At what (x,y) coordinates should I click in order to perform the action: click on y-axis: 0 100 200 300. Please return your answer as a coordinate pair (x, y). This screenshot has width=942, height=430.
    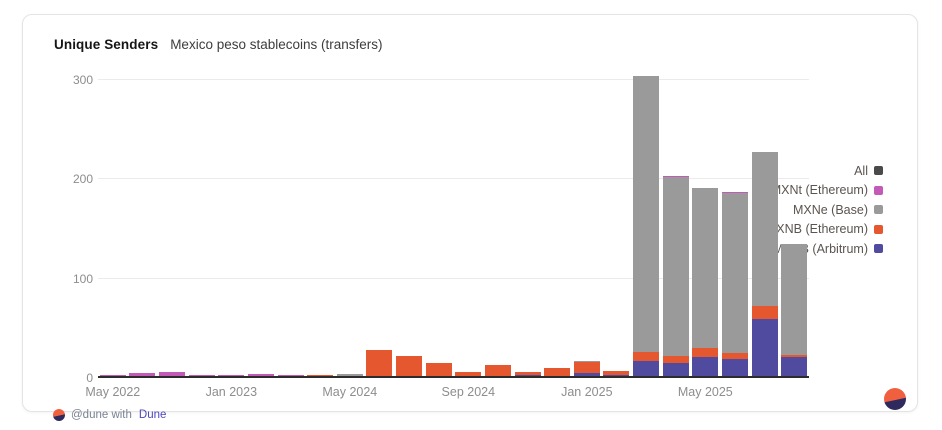
    Looking at the image, I should click on (58, 229).